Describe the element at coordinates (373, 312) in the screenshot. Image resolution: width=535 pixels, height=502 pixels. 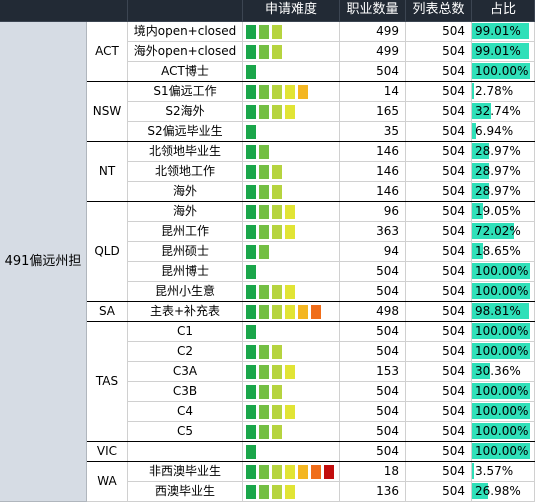
I see `jobs-count: 498` at that location.